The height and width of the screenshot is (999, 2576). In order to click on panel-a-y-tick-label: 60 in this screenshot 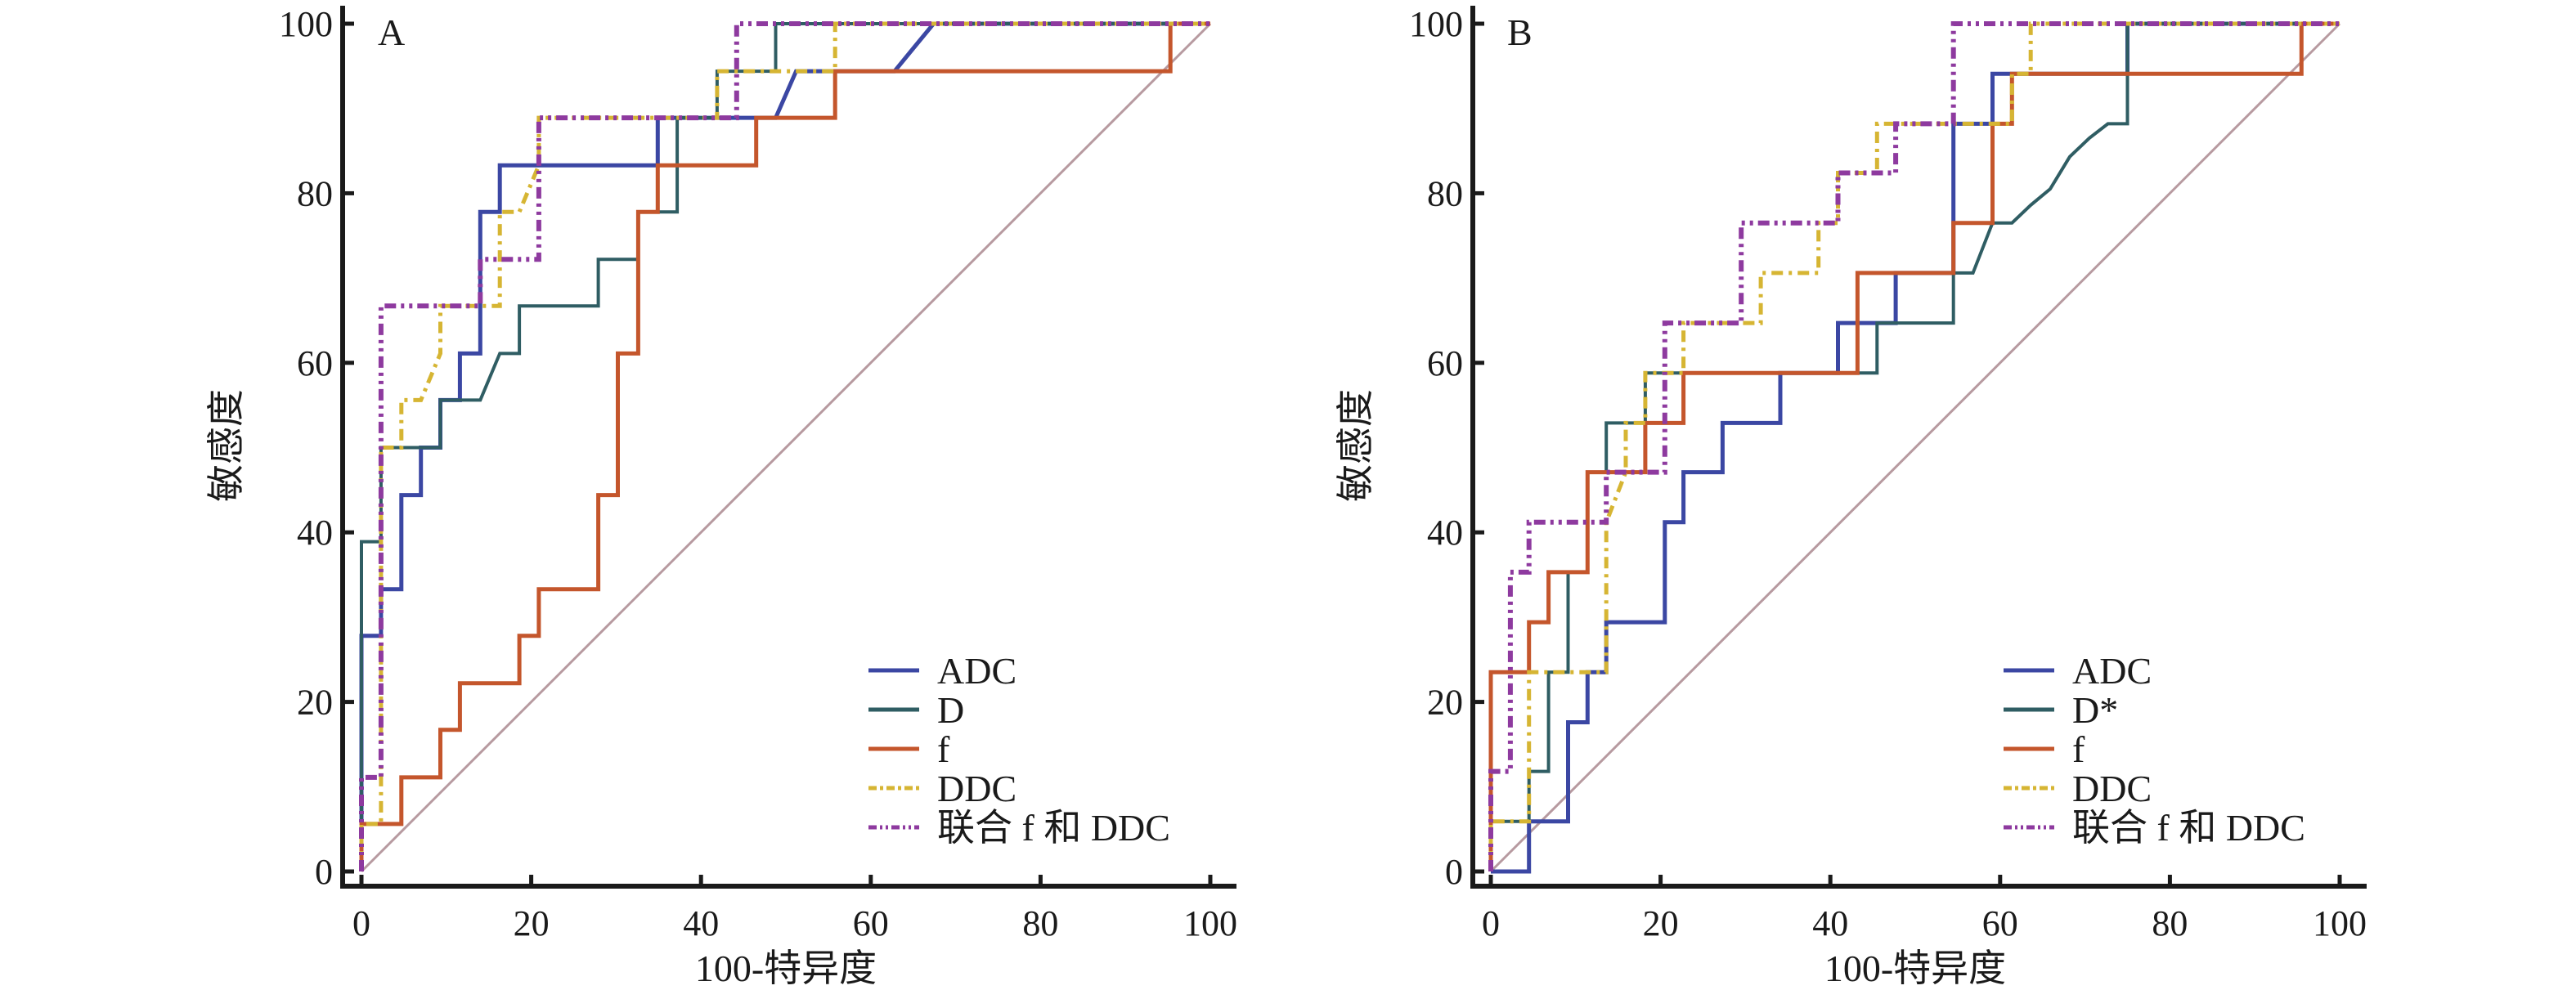, I will do `click(315, 363)`.